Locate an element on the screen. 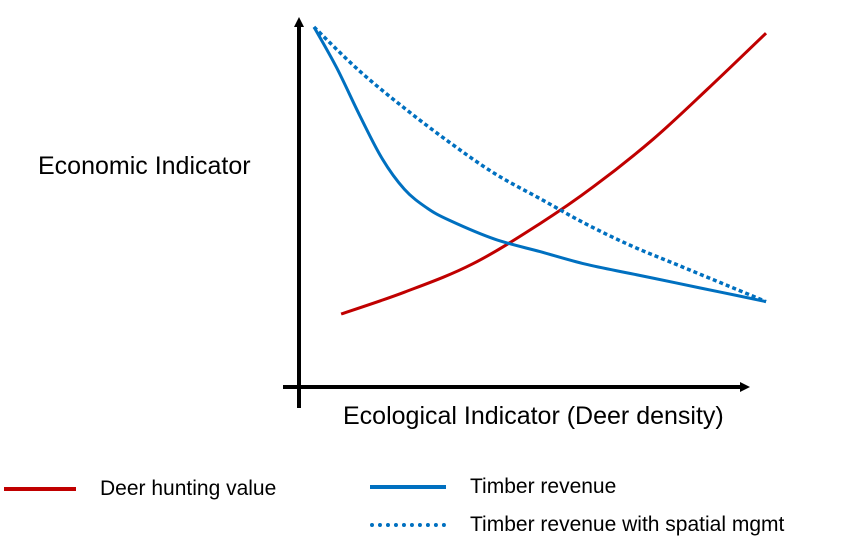  legend-swatch-timber-revenue-spatial-mgmt is located at coordinates (408, 525).